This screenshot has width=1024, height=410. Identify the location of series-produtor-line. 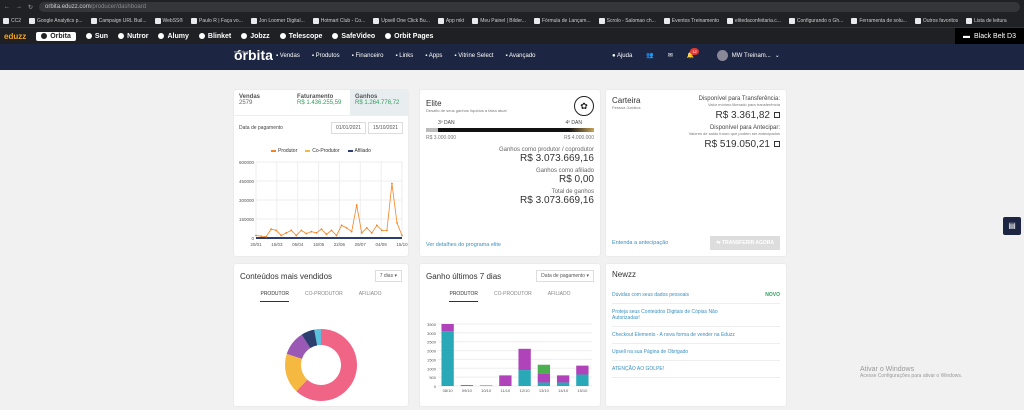
(329, 210).